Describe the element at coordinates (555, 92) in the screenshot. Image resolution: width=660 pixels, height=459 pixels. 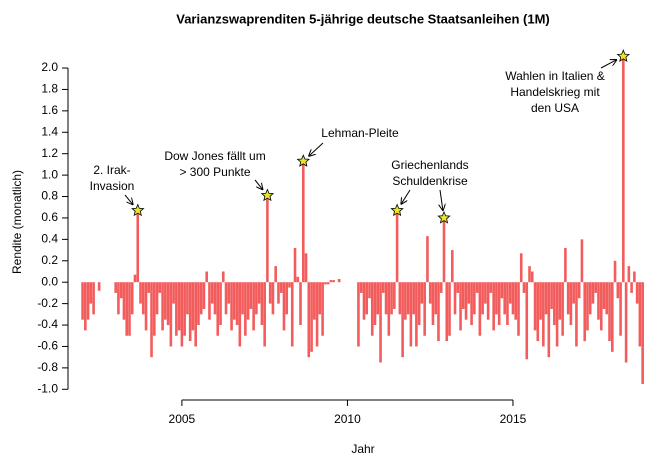
I see `annotation-text: Handelskrieg mit` at that location.